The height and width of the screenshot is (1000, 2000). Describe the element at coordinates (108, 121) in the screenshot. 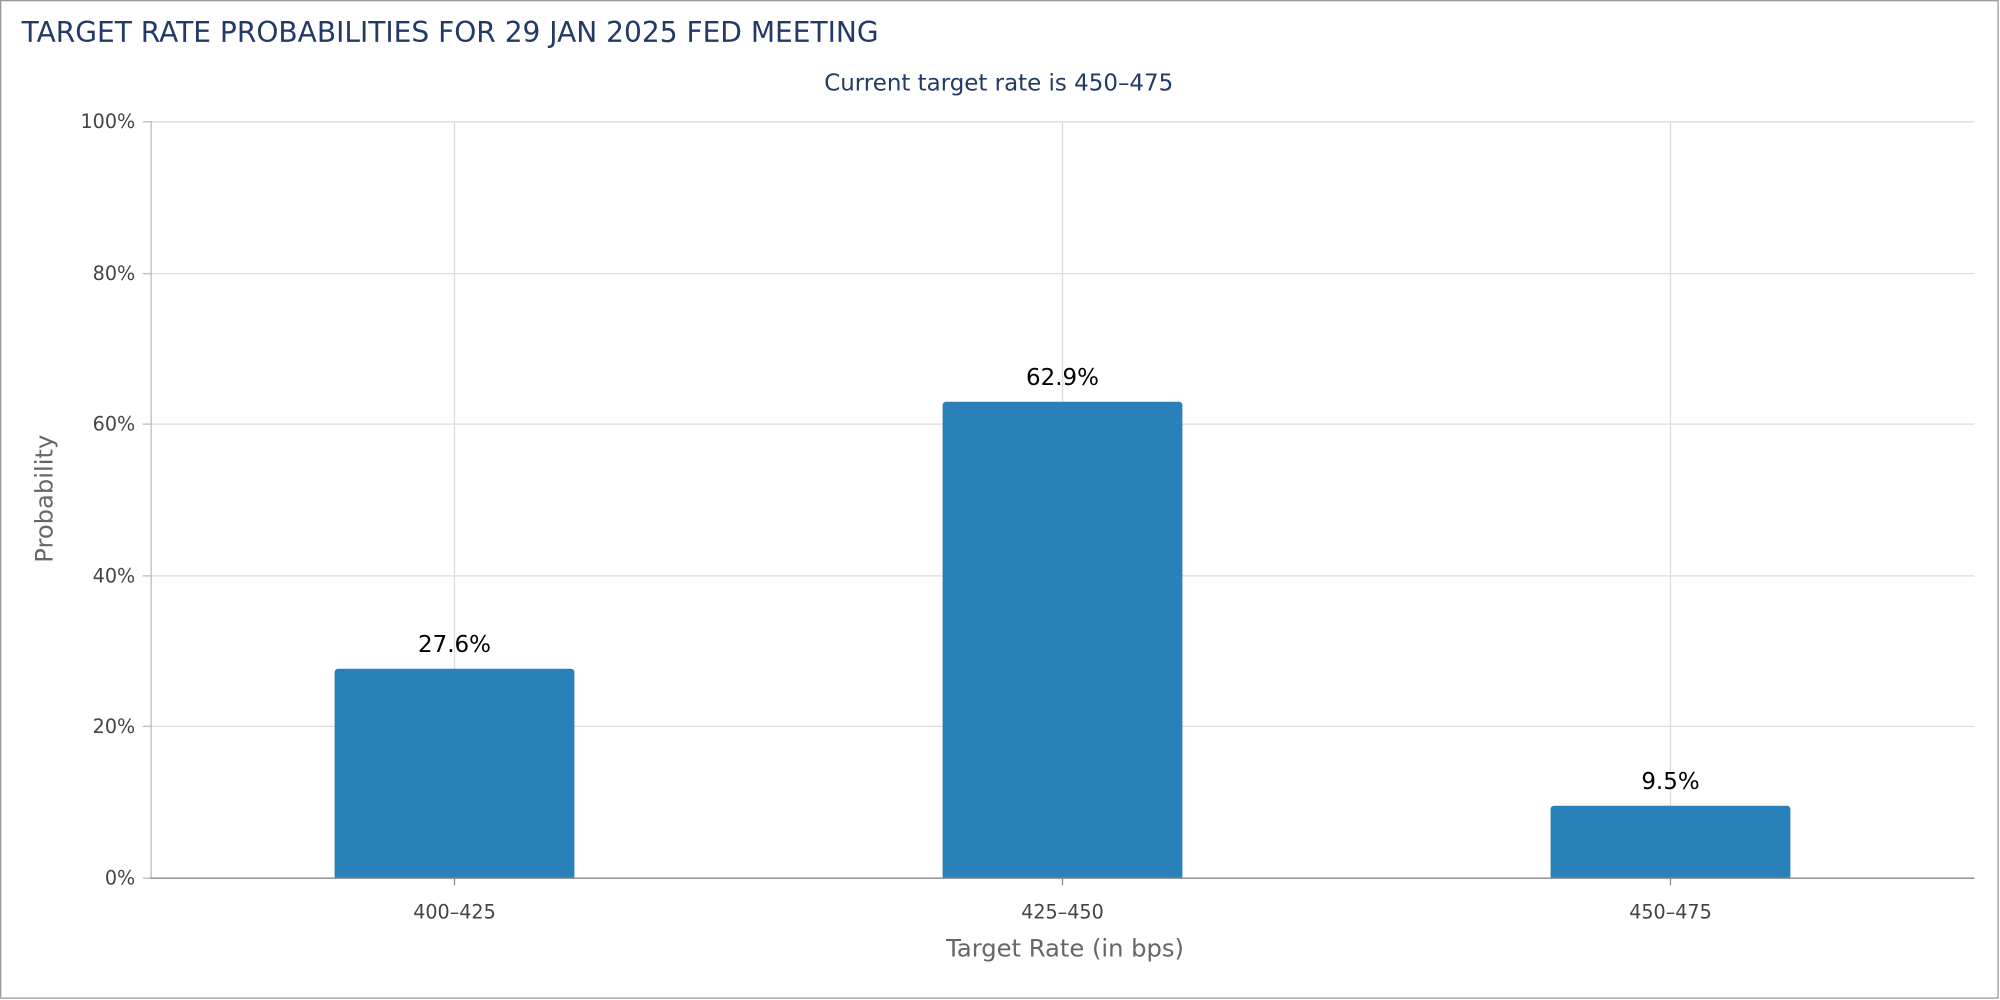

I see `y-tick-label: 100%` at that location.